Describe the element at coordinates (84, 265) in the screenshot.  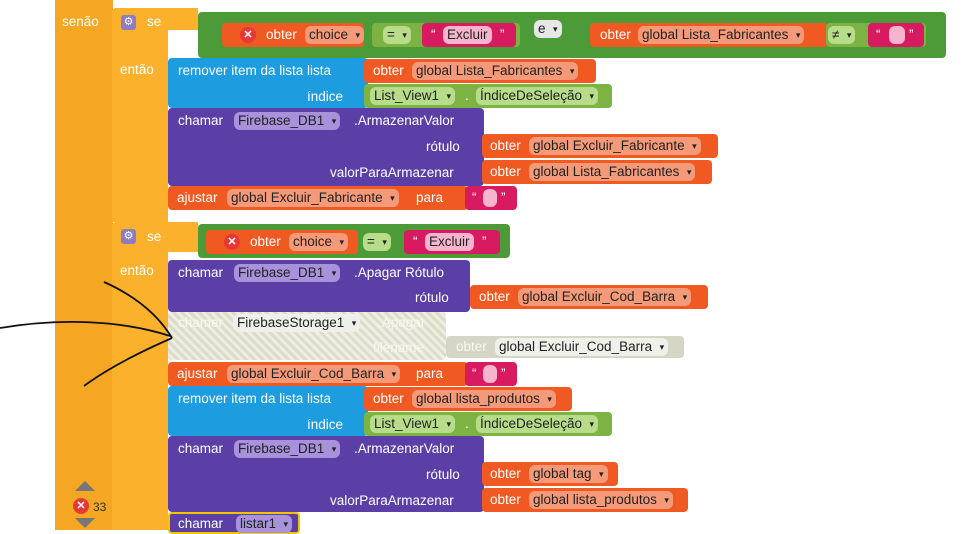
I see `else-branch-bar` at that location.